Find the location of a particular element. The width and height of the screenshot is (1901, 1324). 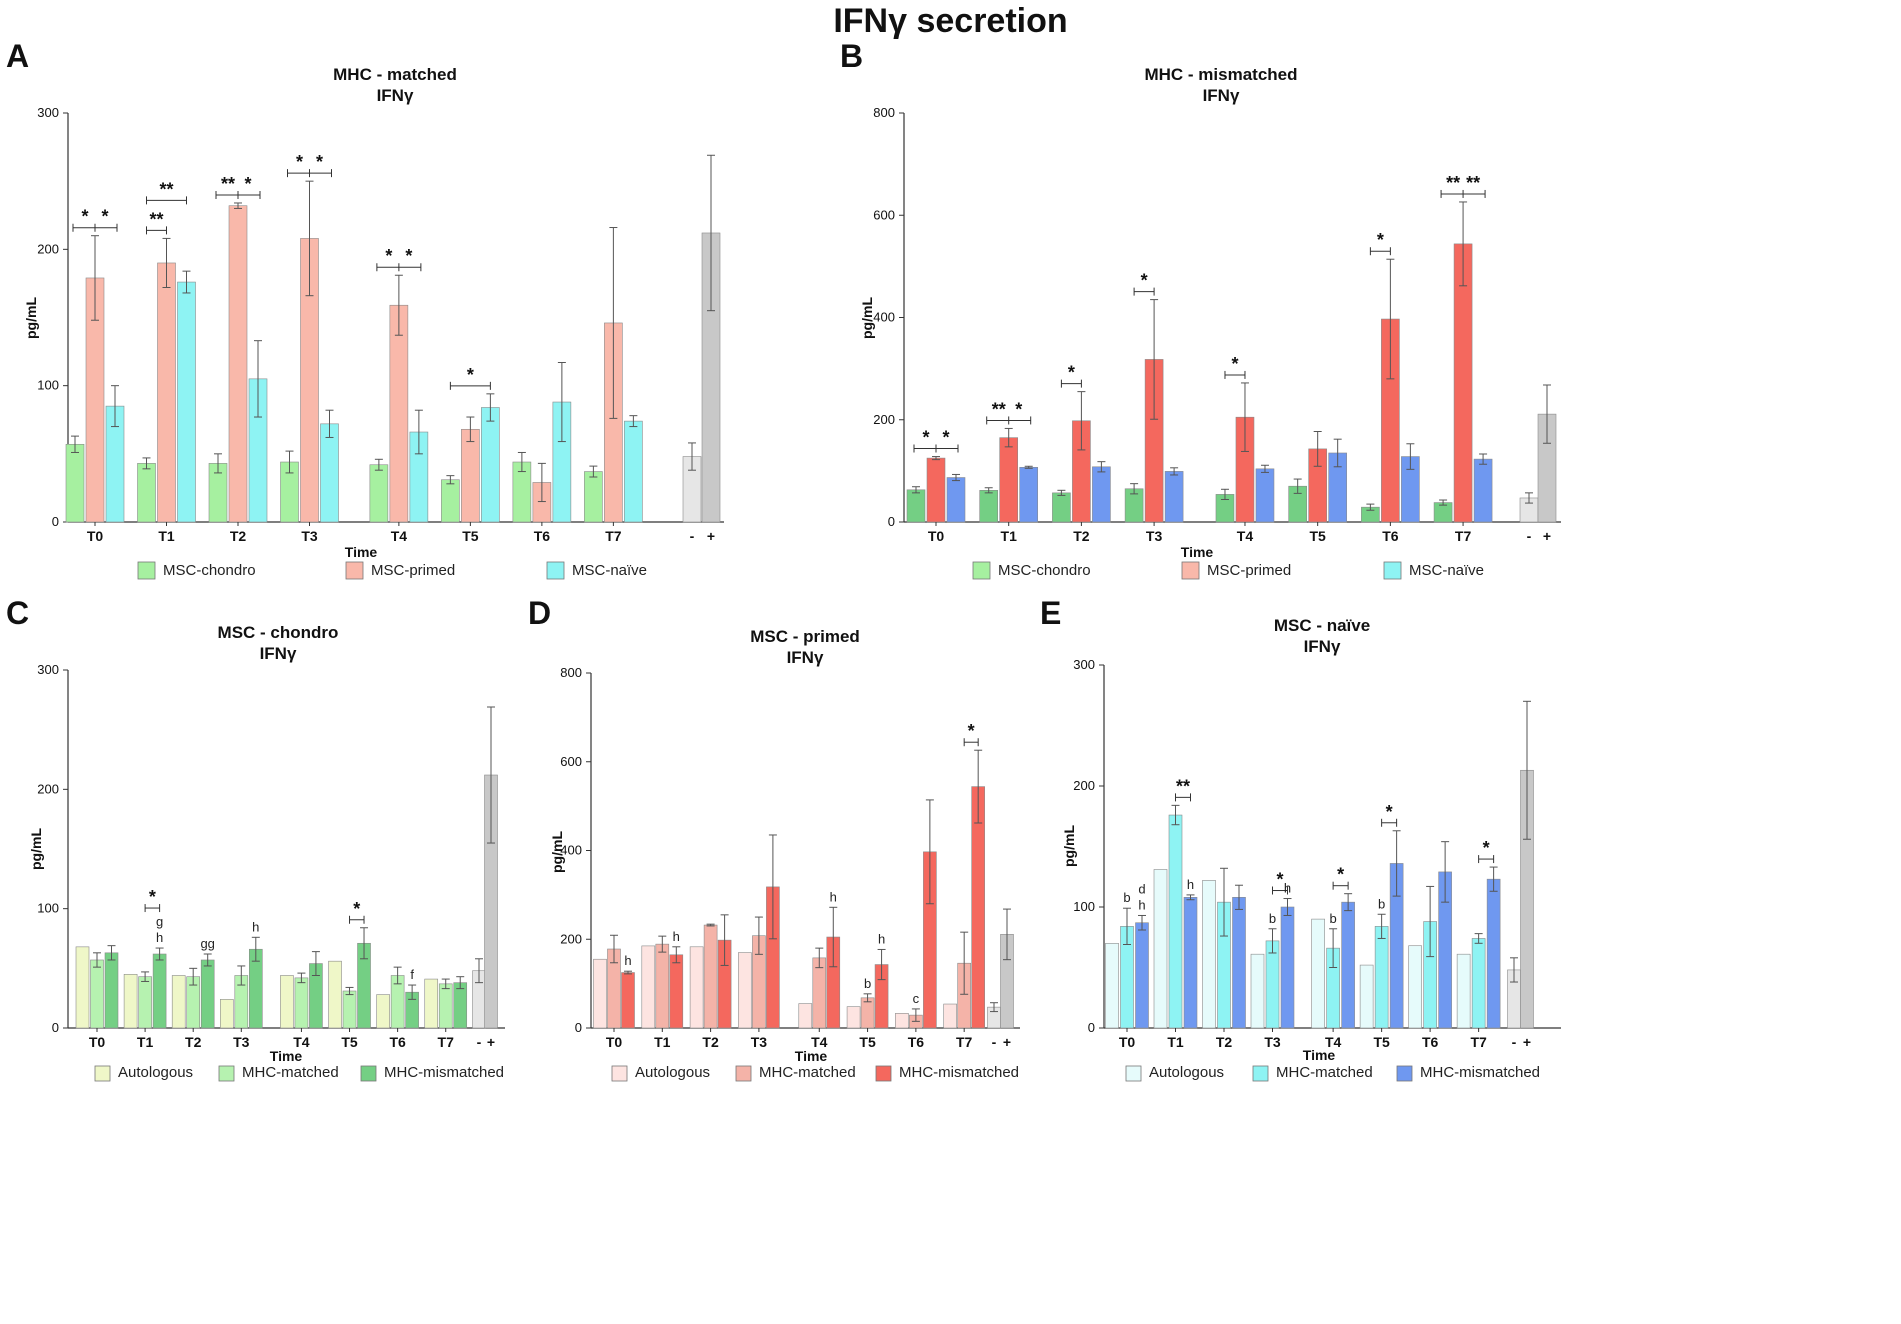

stat-letter: gg is located at coordinates (207, 943).